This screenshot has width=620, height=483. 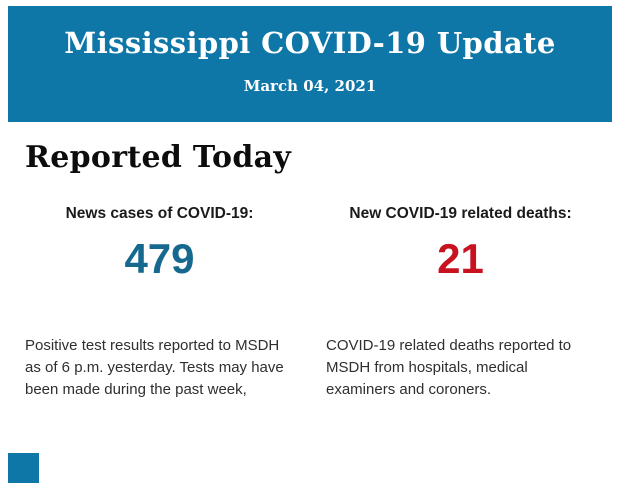 What do you see at coordinates (159, 258) in the screenshot?
I see `new-cases-value: 479` at bounding box center [159, 258].